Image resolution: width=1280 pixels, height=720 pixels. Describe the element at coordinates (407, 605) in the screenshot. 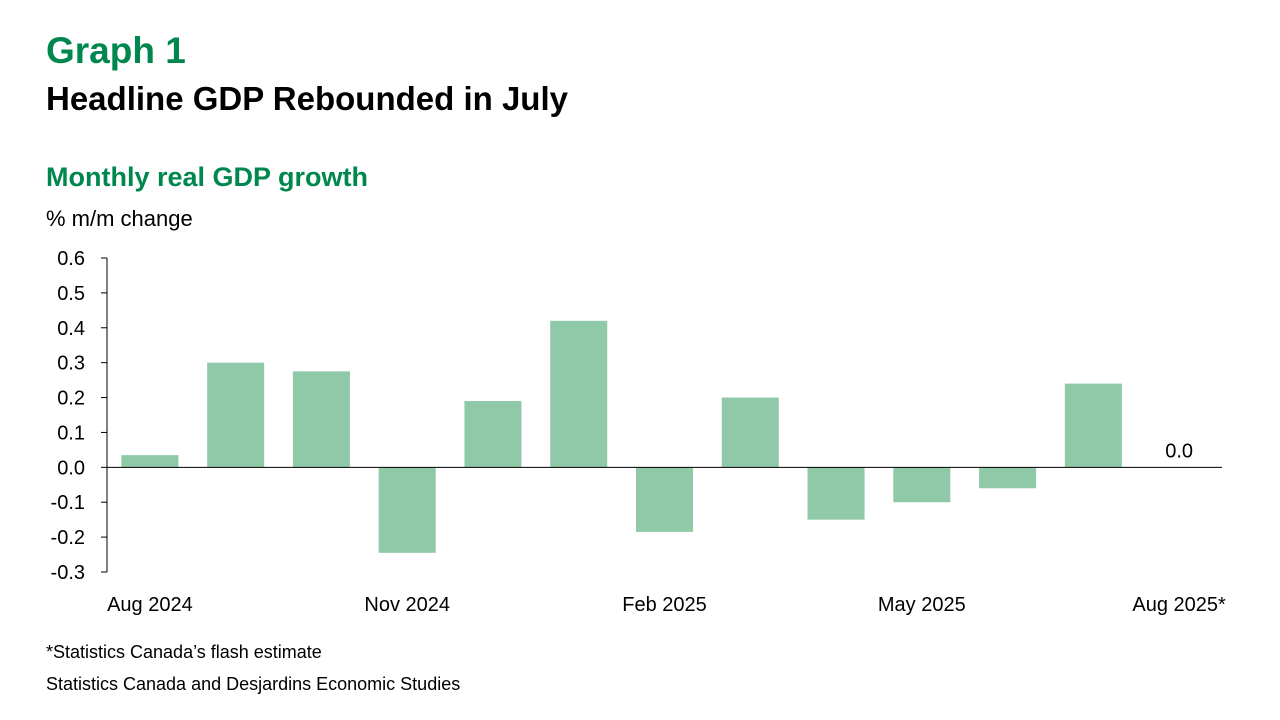

I see `x-tick-label: Nov 2024` at that location.